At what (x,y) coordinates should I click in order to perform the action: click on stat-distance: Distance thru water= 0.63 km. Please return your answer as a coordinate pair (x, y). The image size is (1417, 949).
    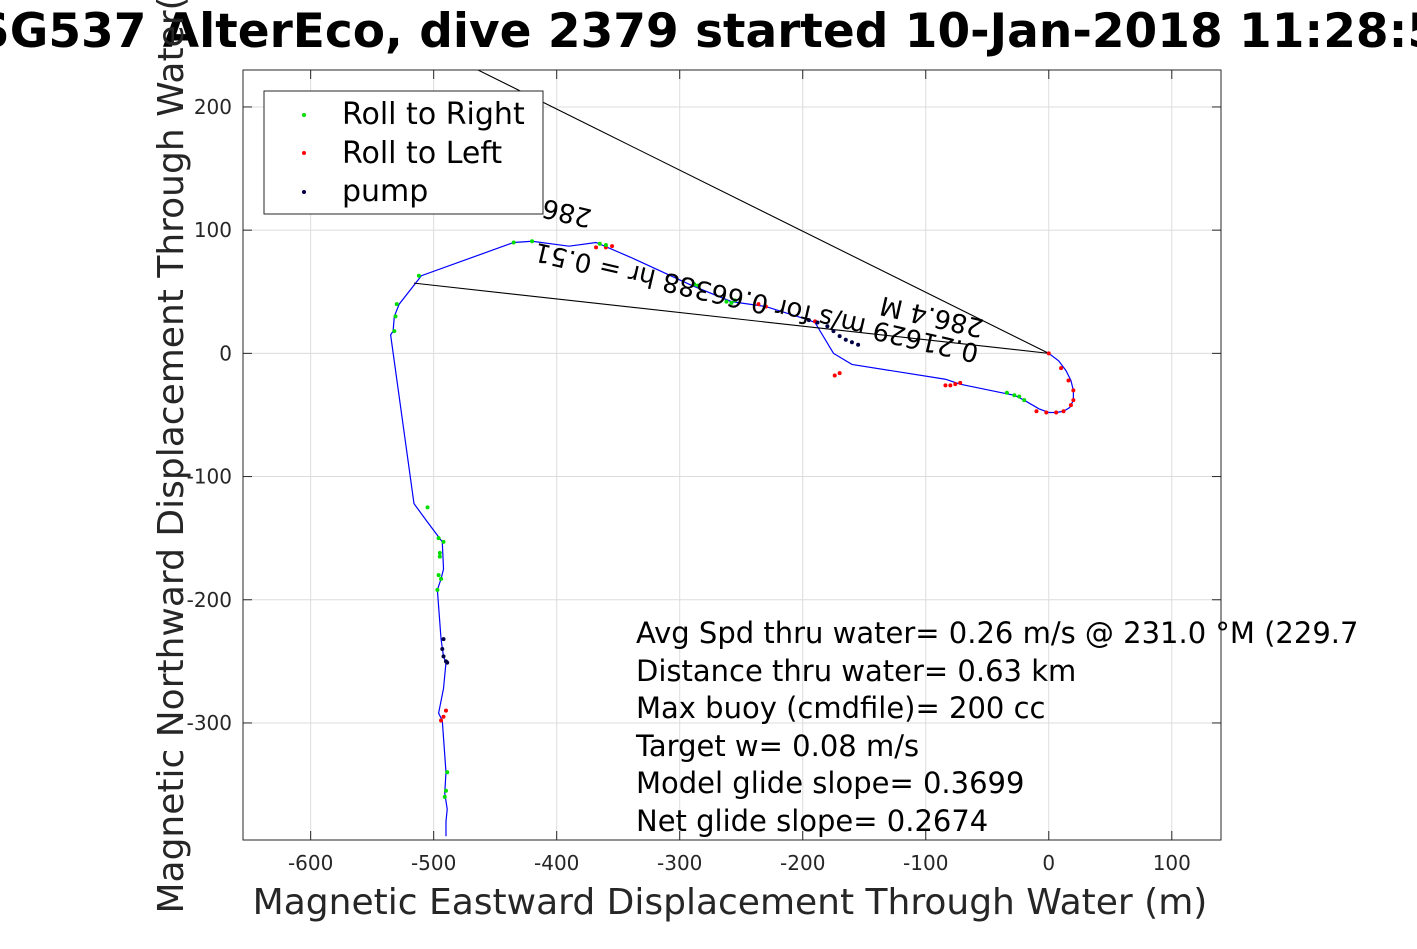
    Looking at the image, I should click on (856, 671).